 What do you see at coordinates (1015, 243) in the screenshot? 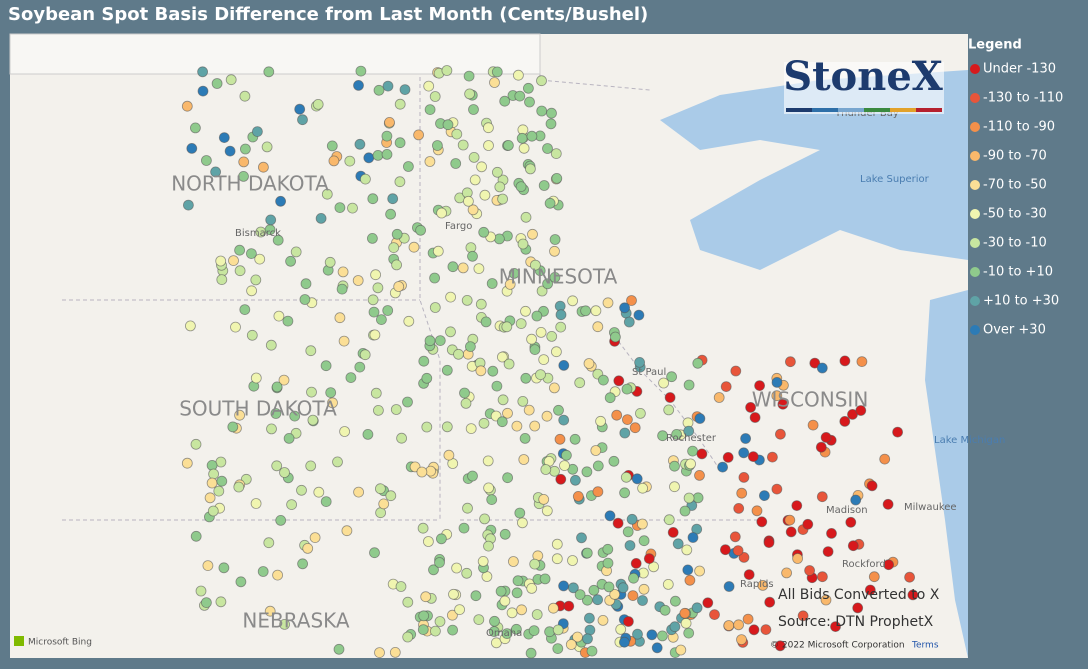
I see `legend-label: -30 to -10` at bounding box center [1015, 243].